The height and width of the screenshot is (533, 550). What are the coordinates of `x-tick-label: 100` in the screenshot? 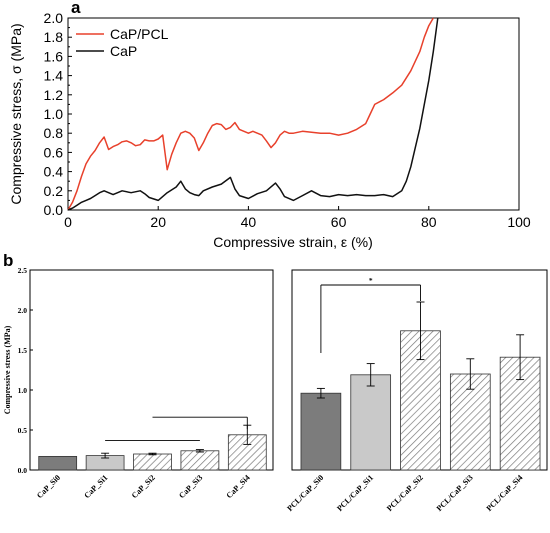 It's located at (519, 222).